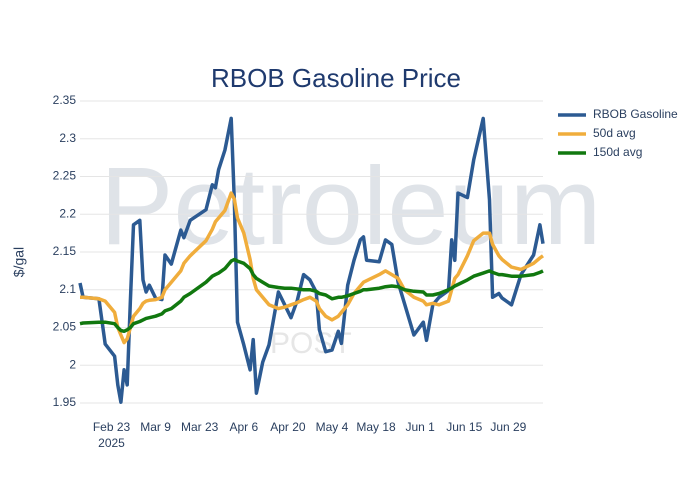 The height and width of the screenshot is (500, 700). I want to click on x-tick-label: Apr 20, so click(288, 427).